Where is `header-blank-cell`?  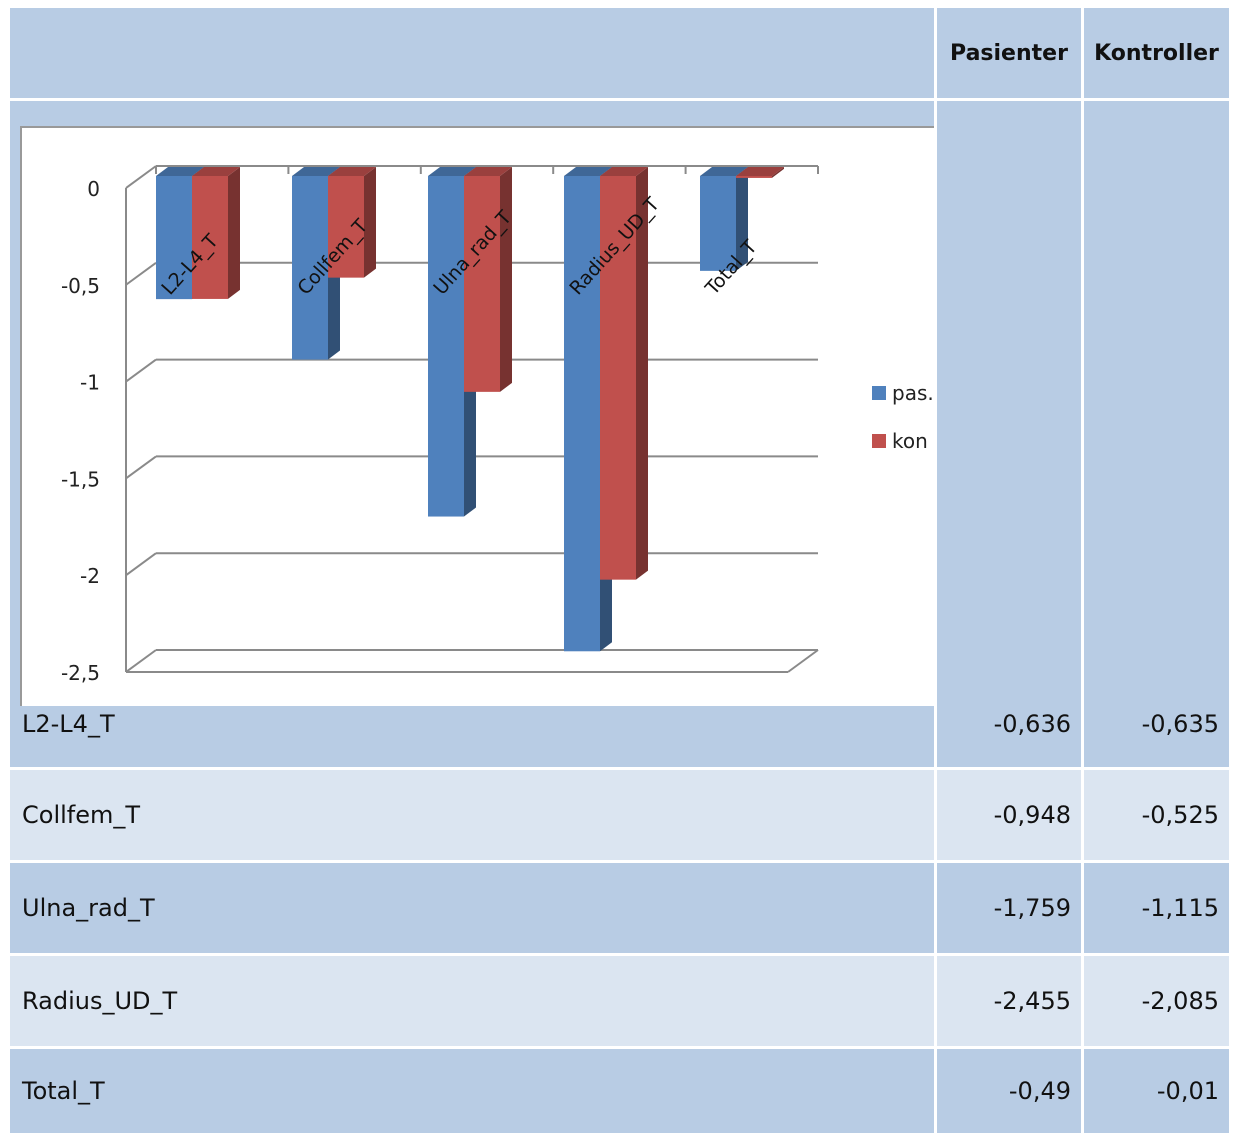 header-blank-cell is located at coordinates (472, 53).